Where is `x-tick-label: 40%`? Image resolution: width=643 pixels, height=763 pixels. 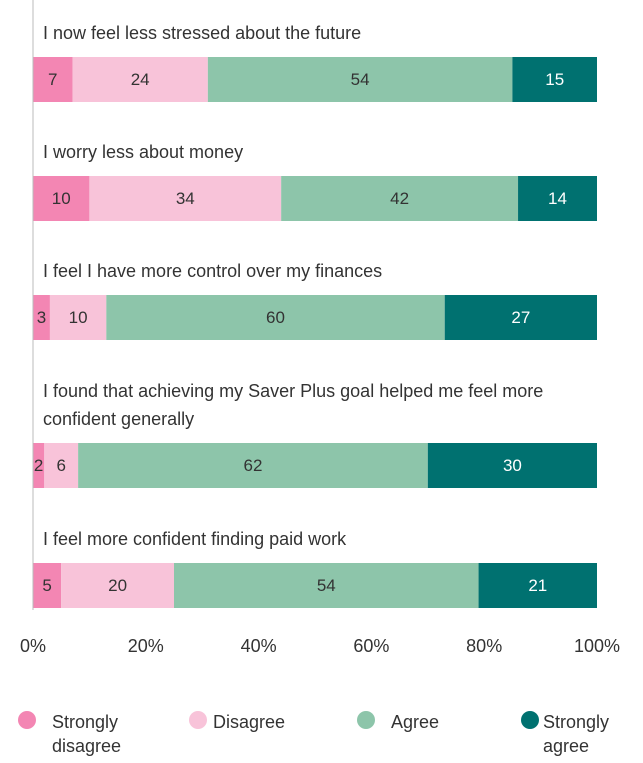
x-tick-label: 40% is located at coordinates (259, 646).